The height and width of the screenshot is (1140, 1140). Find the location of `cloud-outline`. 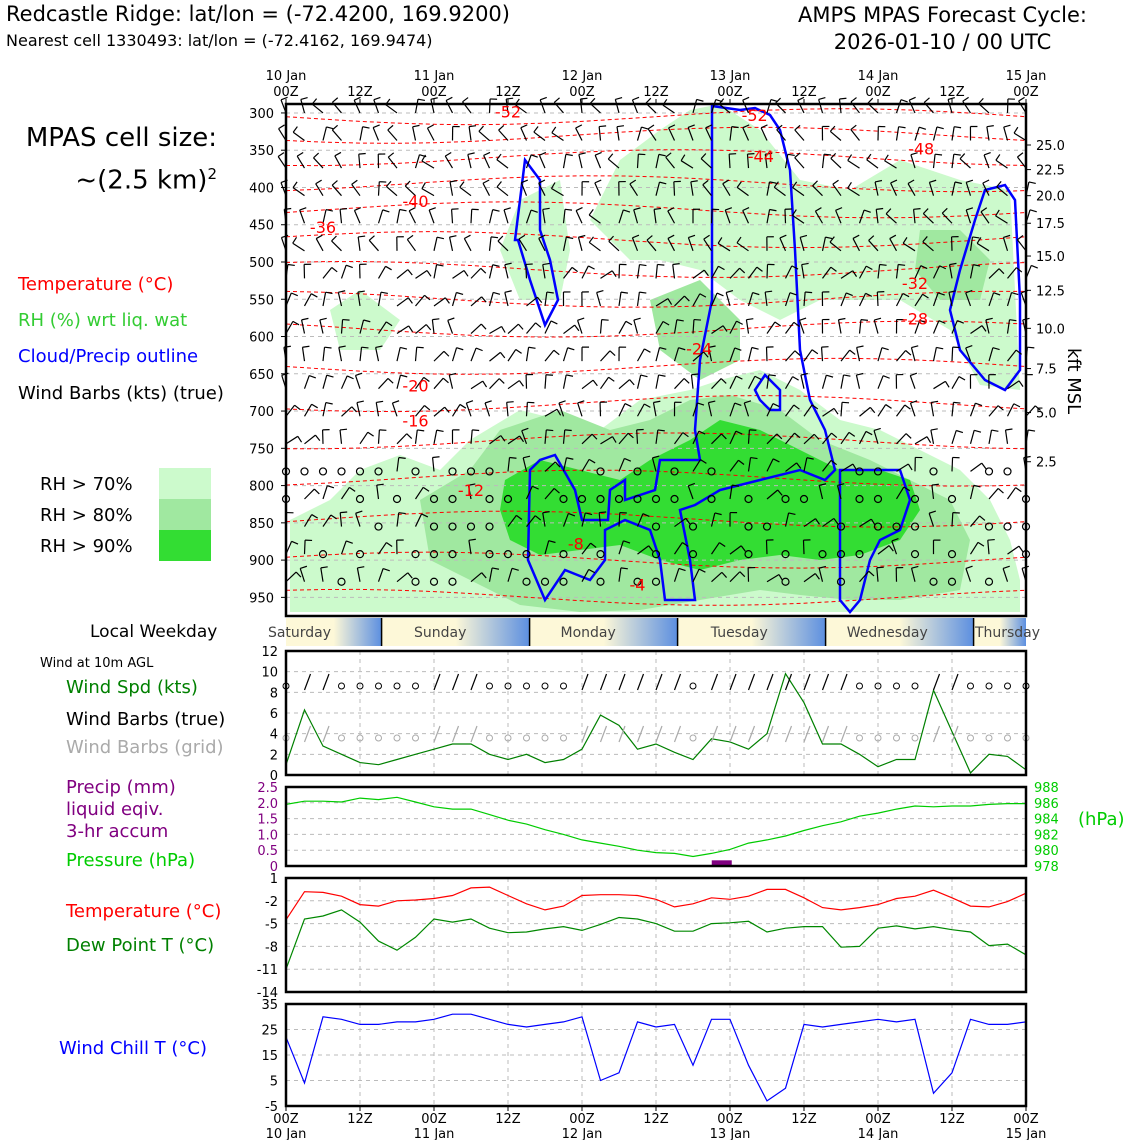

cloud-outline is located at coordinates (875, 541).